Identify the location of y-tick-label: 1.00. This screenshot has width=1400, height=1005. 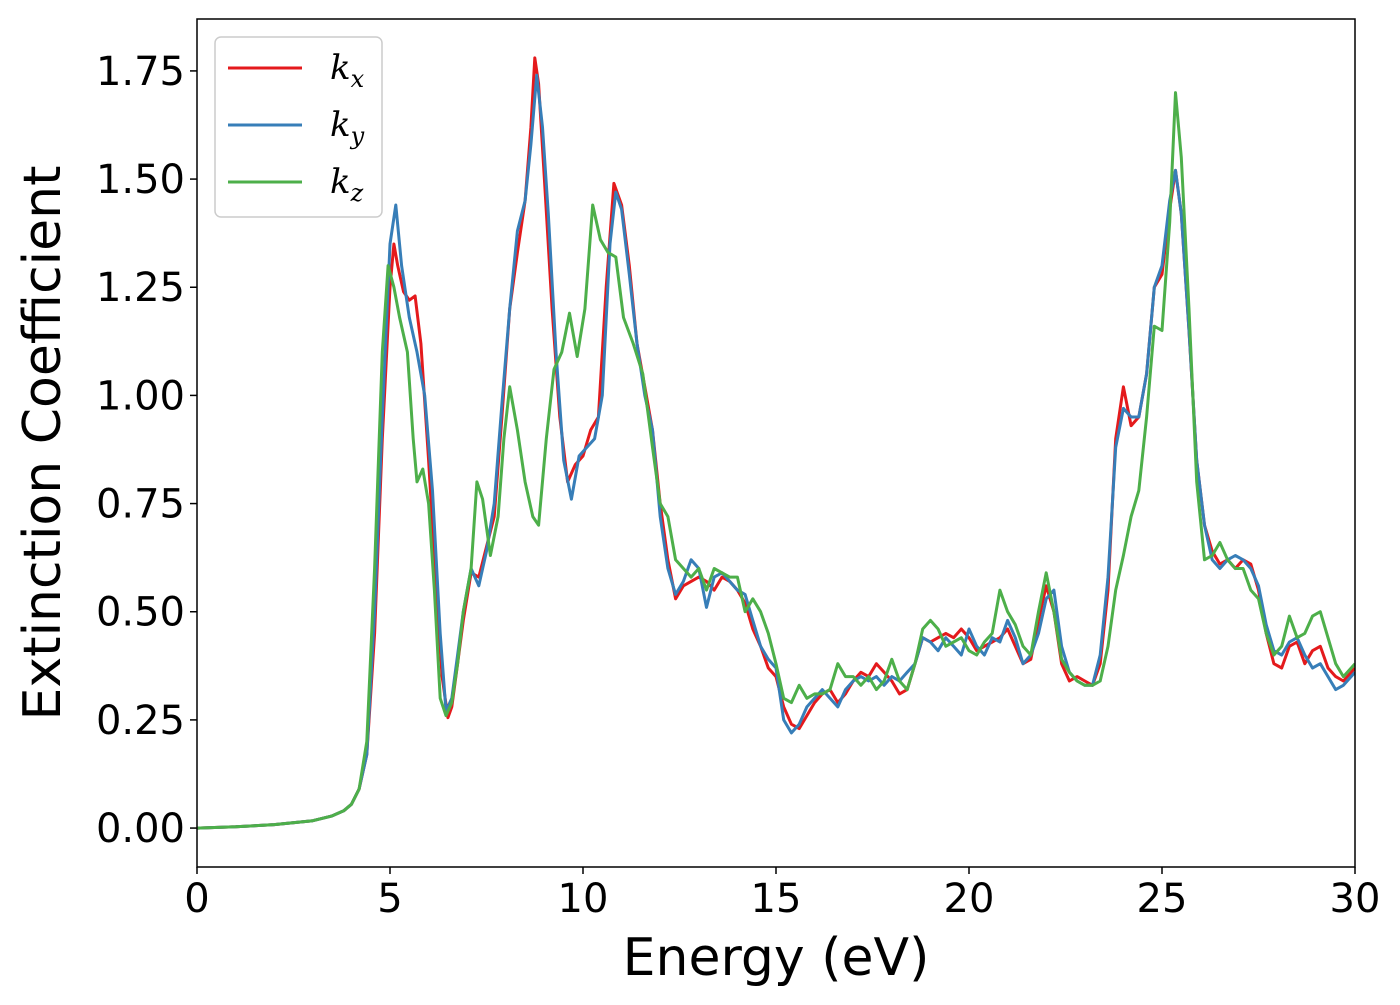
(140, 396).